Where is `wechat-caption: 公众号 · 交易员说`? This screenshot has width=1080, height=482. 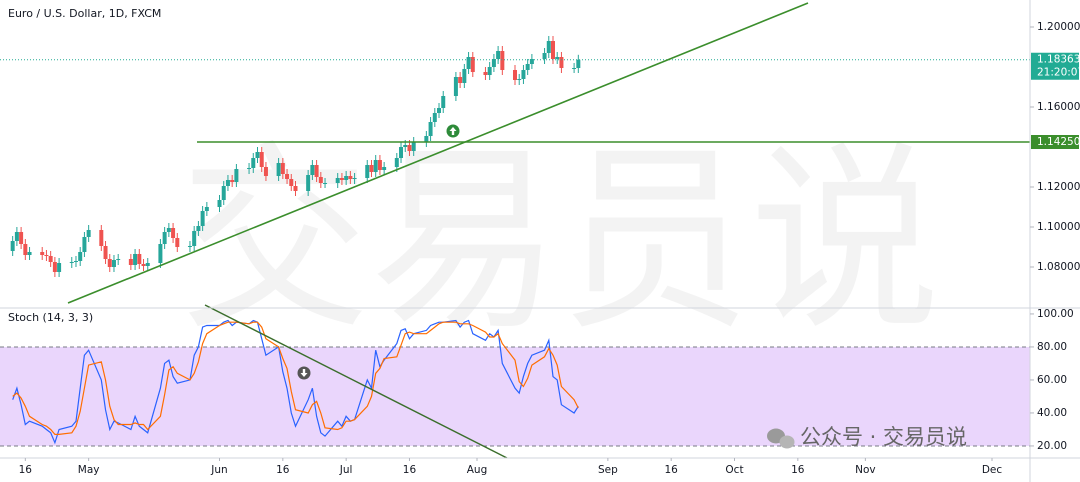 wechat-caption: 公众号 · 交易员说 is located at coordinates (867, 437).